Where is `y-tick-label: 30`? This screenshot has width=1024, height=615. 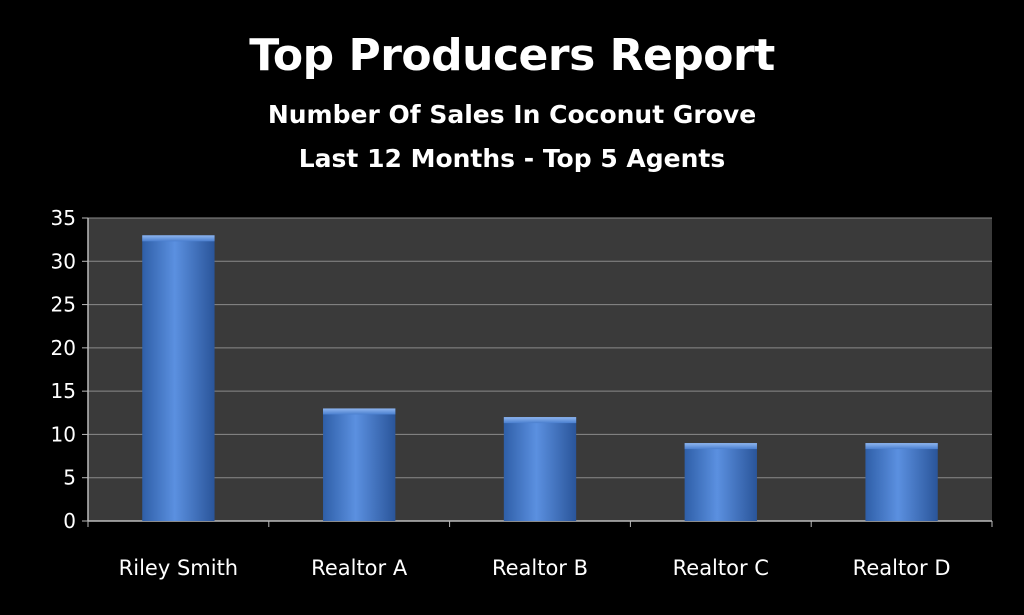
y-tick-label: 30 is located at coordinates (63, 261).